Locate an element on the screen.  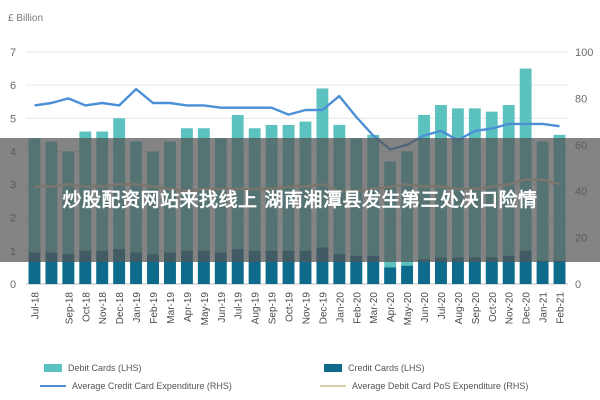
x-axis-tick-label: Sep-20 is located at coordinates (476, 308).